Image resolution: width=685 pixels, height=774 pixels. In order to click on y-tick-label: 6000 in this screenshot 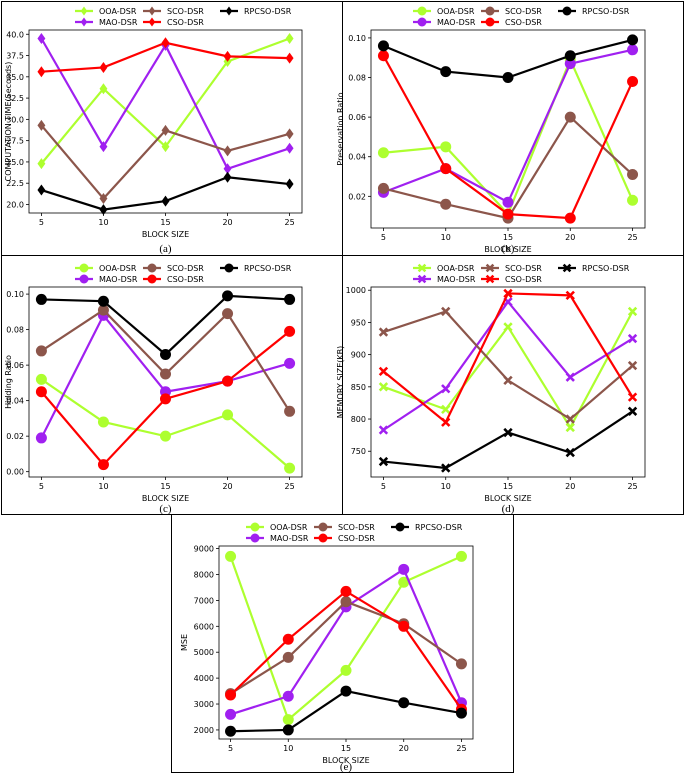, I will do `click(204, 626)`.